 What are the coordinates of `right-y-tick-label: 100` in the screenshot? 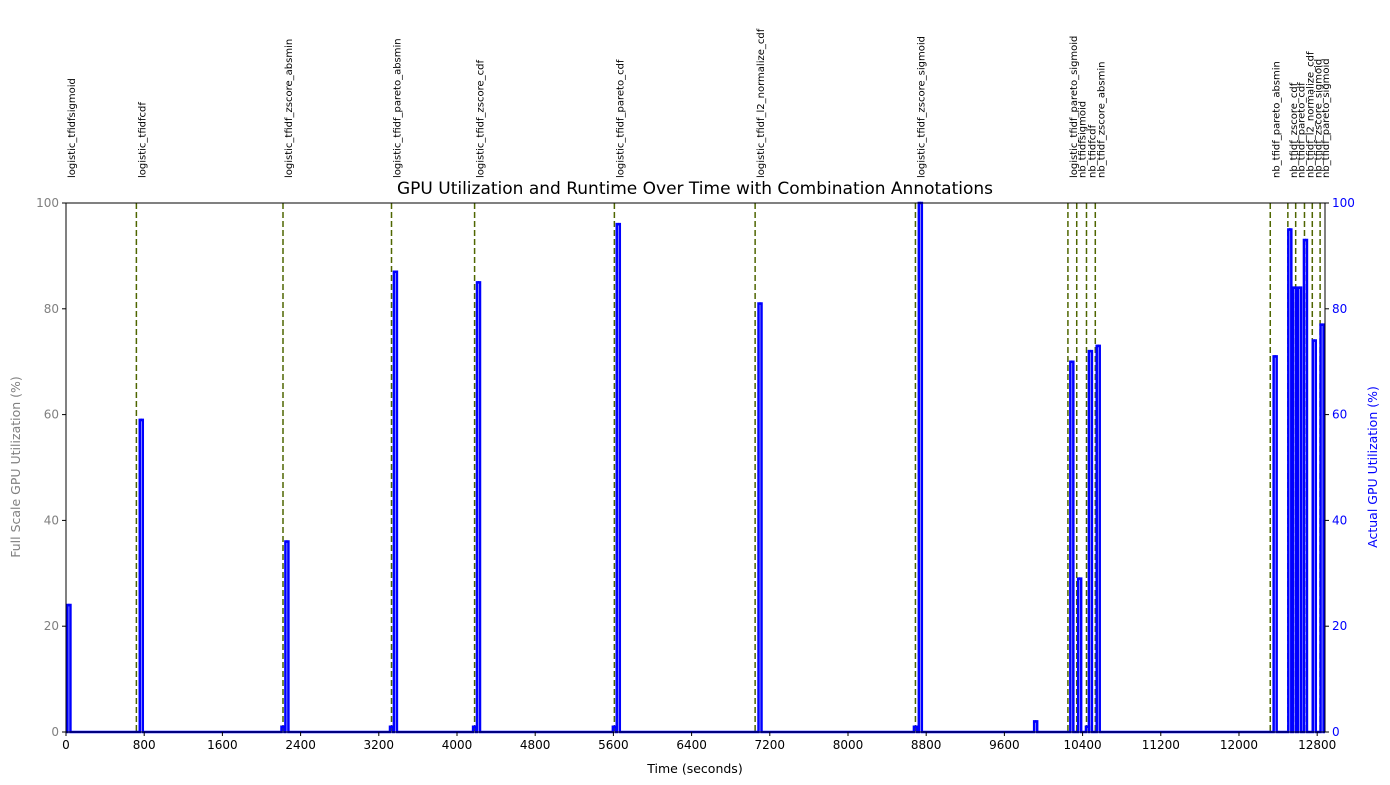 It's located at (1343, 203).